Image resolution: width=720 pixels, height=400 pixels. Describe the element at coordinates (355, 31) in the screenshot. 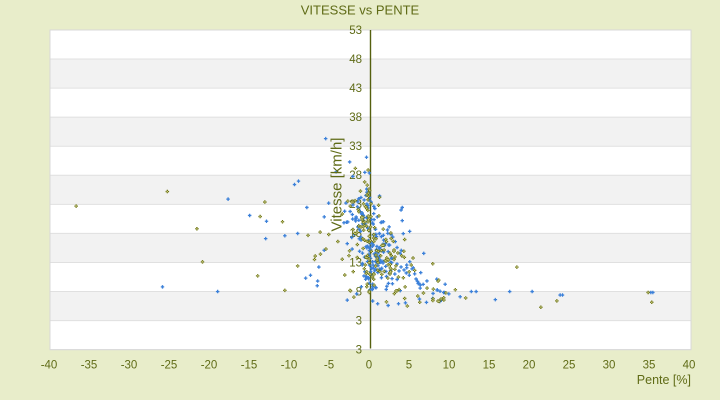

I see `svg-text: 53` at that location.